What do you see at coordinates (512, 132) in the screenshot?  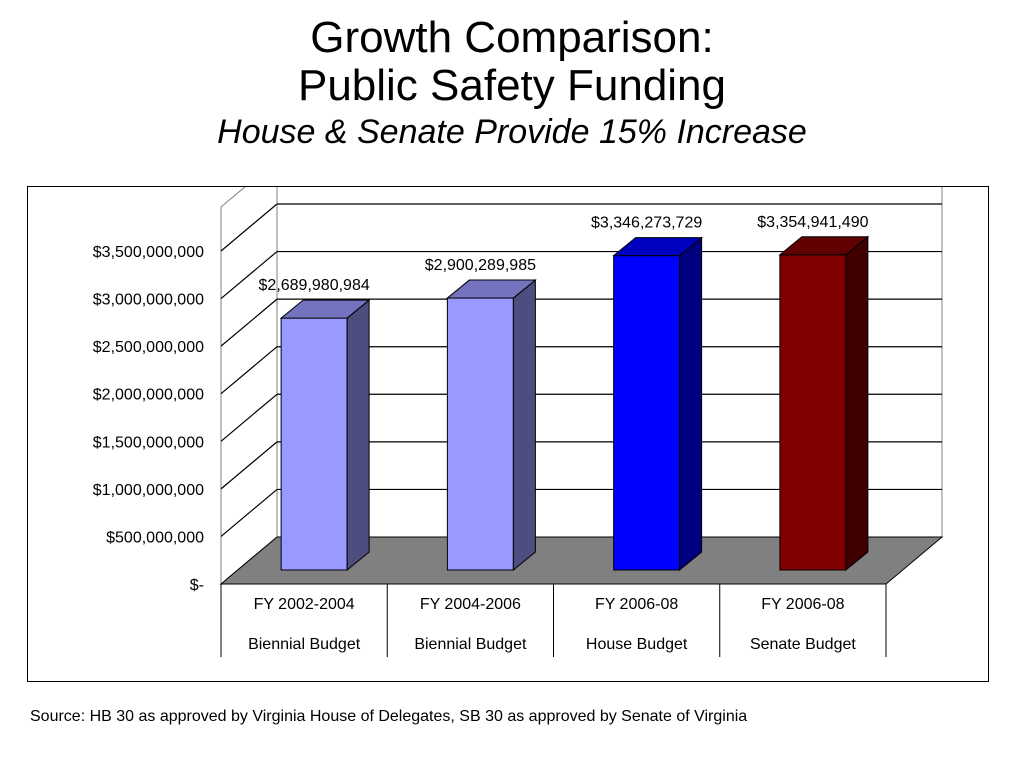 I see `chart-subtitle: House & Senate Provide 15% Increase` at bounding box center [512, 132].